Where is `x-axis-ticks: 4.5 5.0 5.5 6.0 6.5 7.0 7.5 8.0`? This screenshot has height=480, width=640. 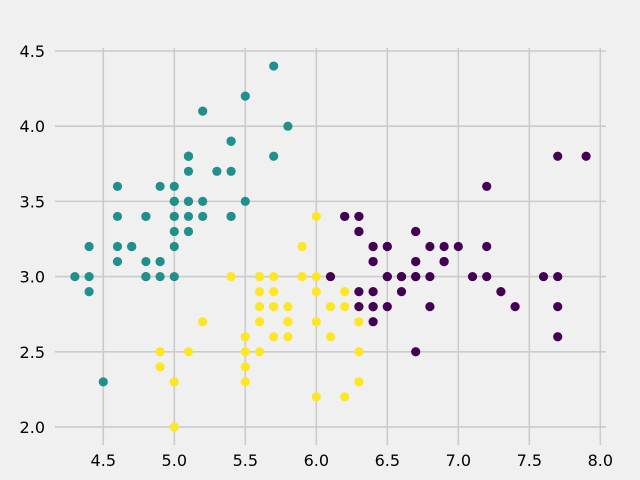 x-axis-ticks: 4.5 5.0 5.5 6.0 6.5 7.0 7.5 8.0 is located at coordinates (352, 460).